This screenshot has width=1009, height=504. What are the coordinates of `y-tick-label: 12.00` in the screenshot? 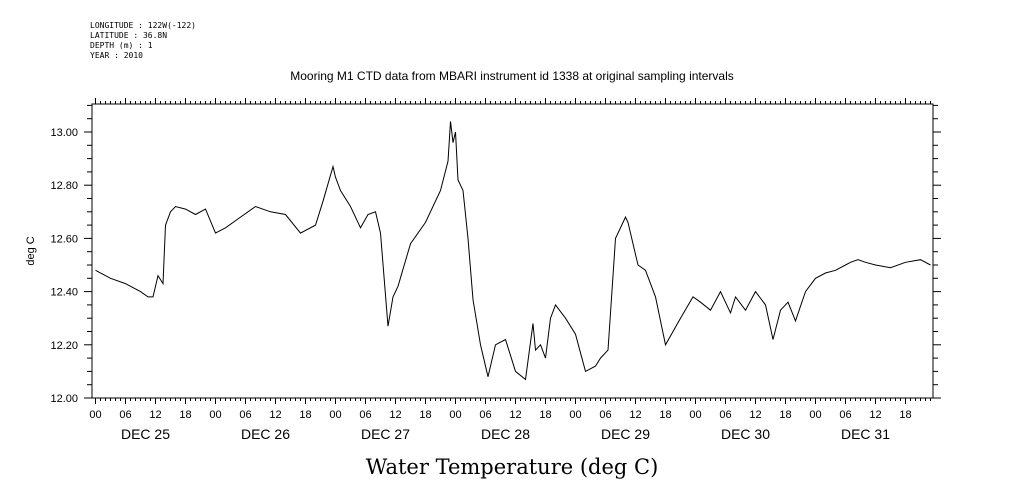 It's located at (64, 399).